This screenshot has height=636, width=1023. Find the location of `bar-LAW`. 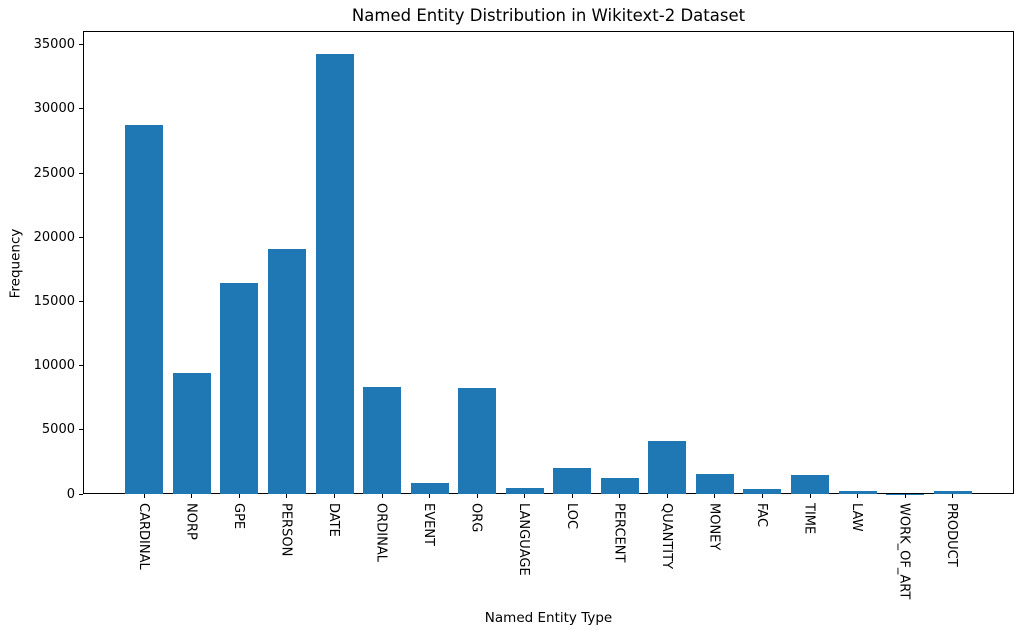

bar-LAW is located at coordinates (857, 492).